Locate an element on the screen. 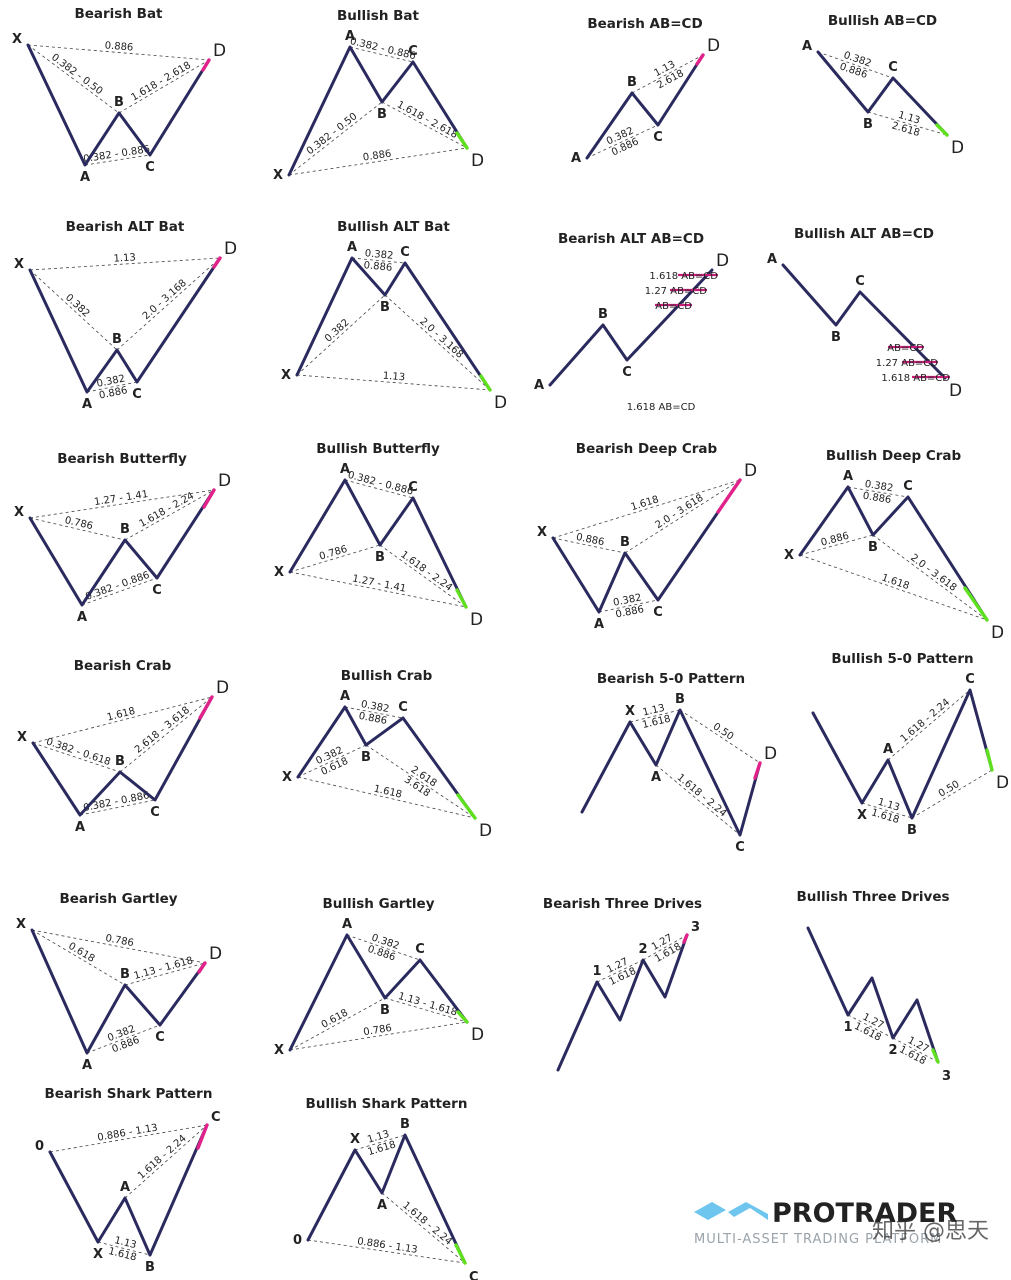  ratio-label: 1.618 - 2.24 is located at coordinates (925, 721).